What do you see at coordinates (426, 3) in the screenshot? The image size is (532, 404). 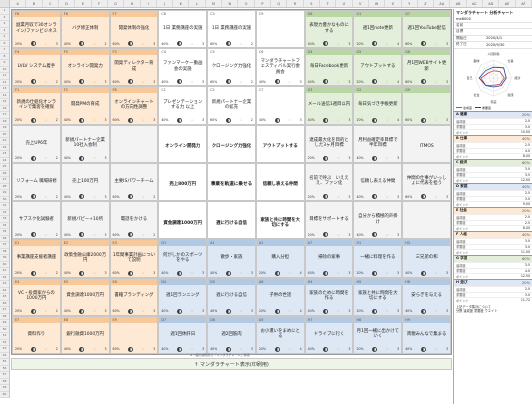 I see `column-header: Z` at bounding box center [426, 3].